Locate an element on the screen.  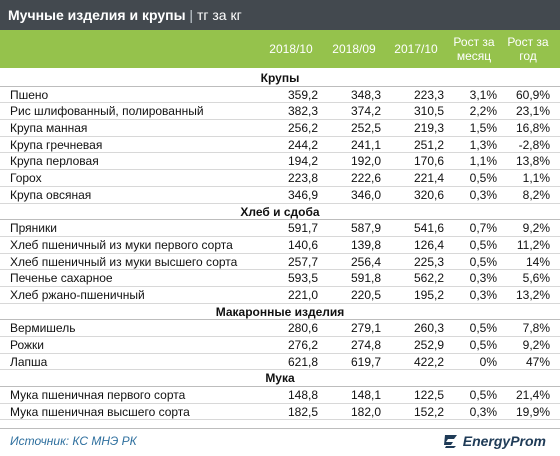
price-2018-10-cell: 621,8 is located at coordinates (302, 361).